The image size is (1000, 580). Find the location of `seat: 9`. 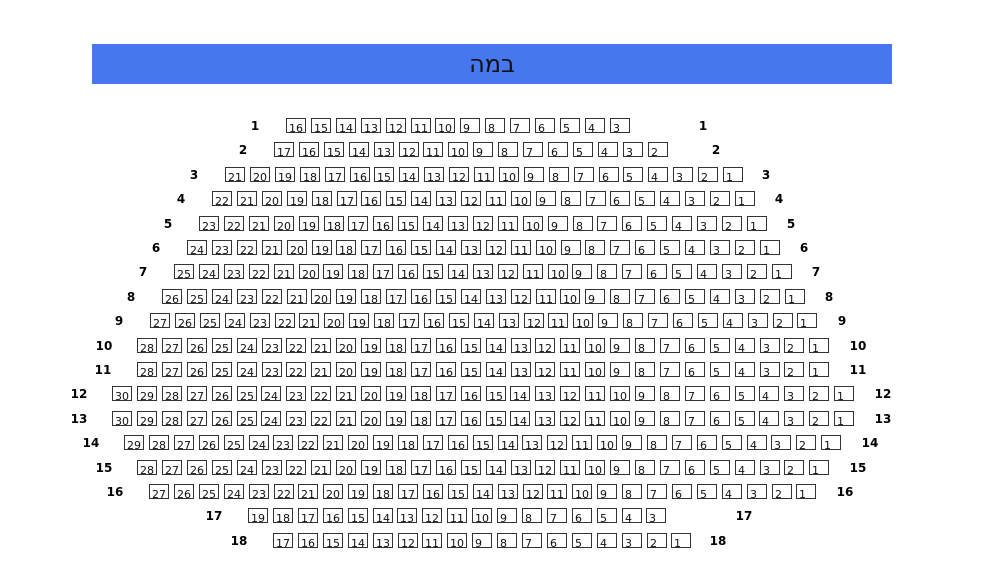

seat: 9 is located at coordinates (582, 272).